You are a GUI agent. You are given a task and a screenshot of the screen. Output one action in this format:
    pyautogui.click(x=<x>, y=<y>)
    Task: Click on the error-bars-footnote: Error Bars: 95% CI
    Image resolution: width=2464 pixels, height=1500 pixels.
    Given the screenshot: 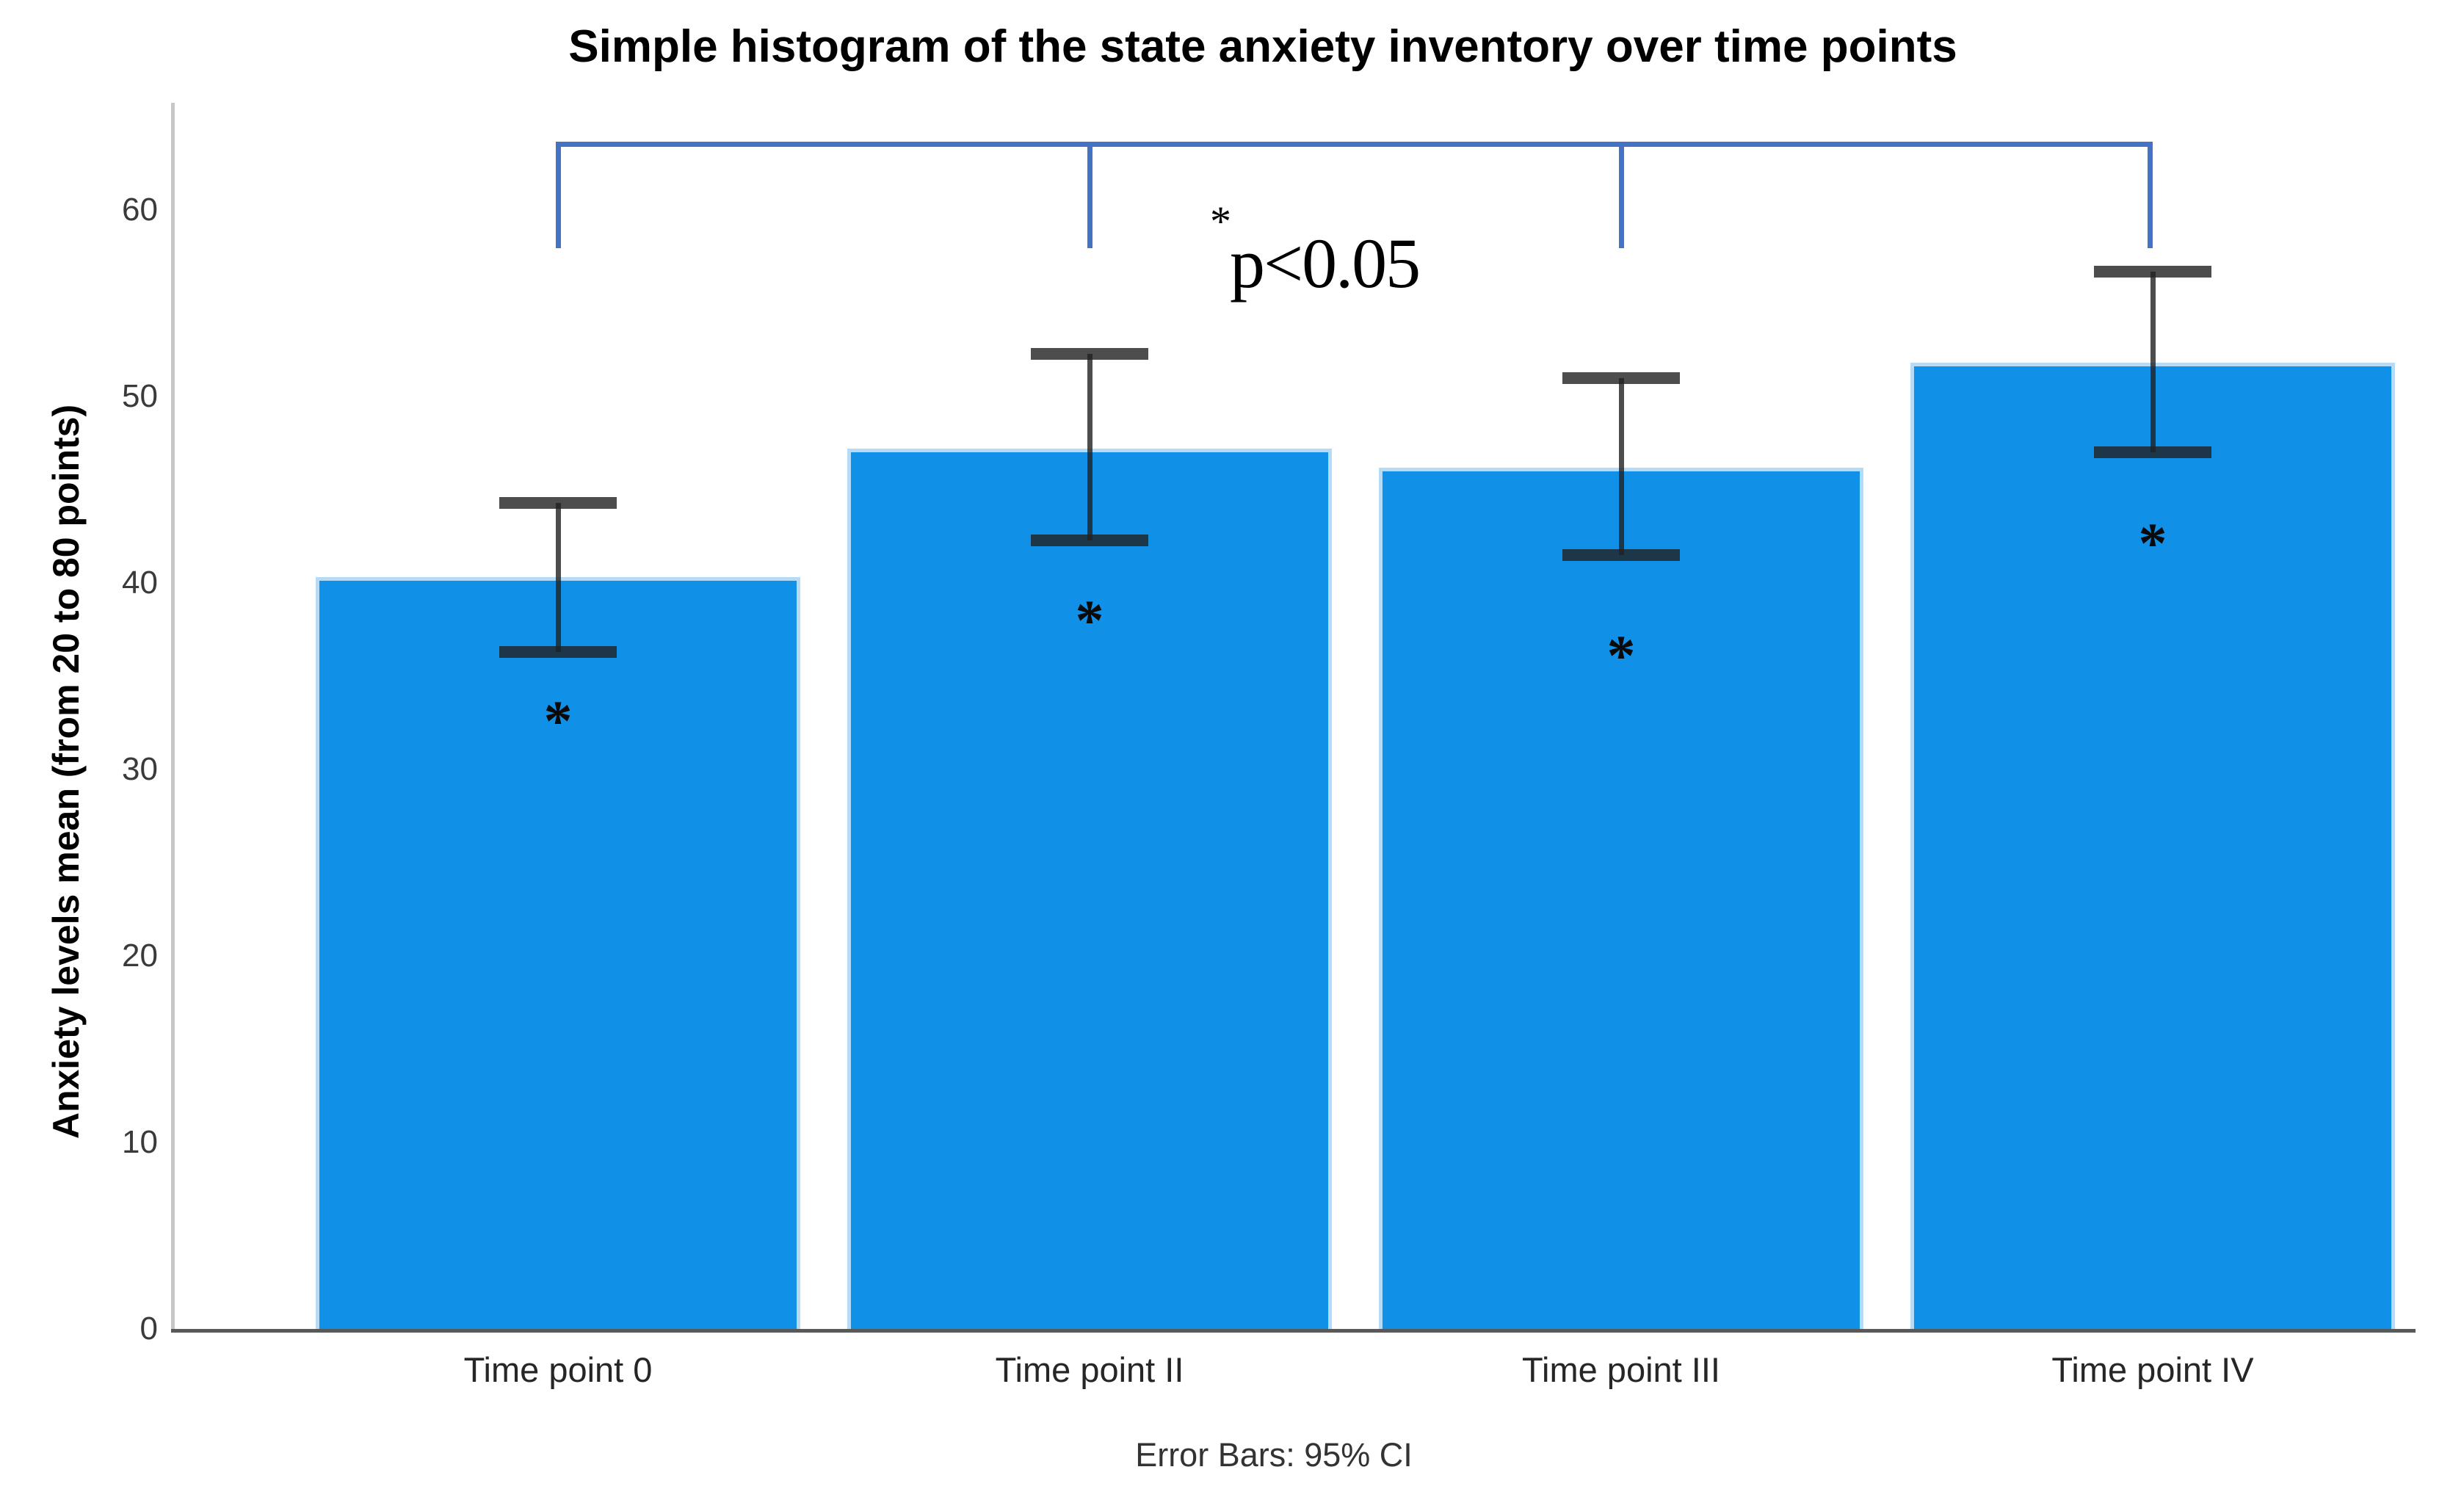 What is the action you would take?
    pyautogui.click(x=1274, y=1455)
    